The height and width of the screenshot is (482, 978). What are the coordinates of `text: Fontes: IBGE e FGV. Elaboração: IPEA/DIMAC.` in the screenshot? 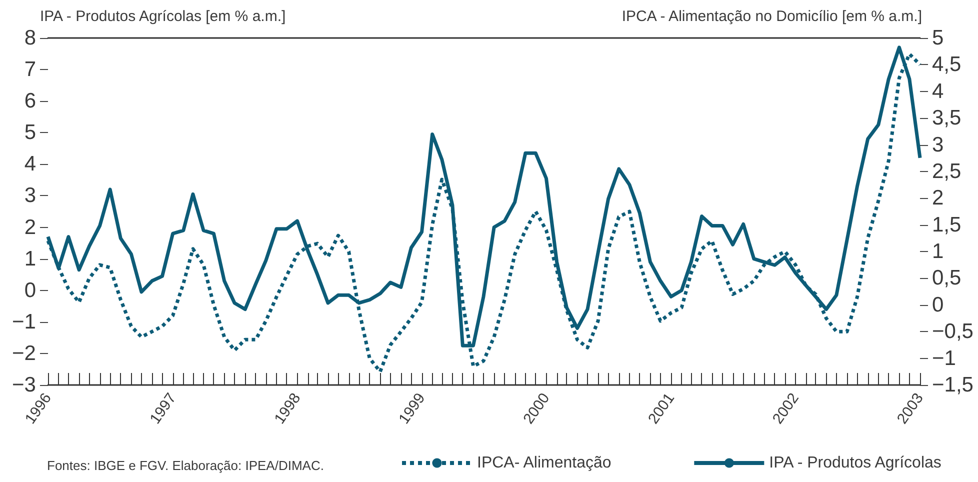 It's located at (185, 465).